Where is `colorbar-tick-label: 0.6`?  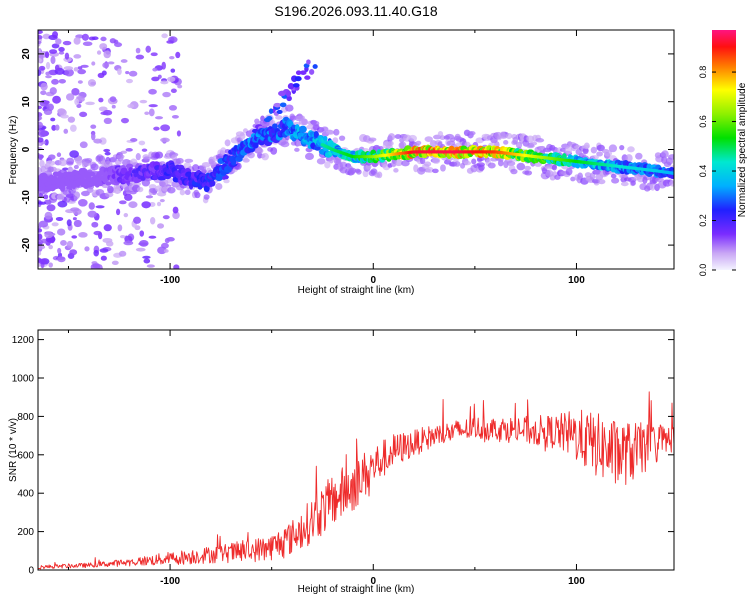 colorbar-tick-label: 0.6 is located at coordinates (703, 121).